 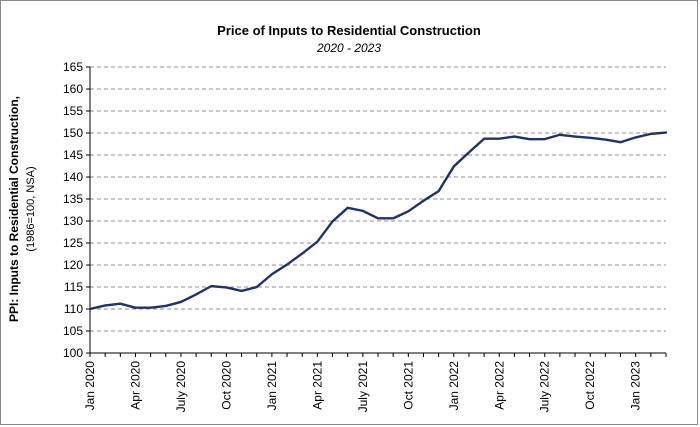 I want to click on x-tick-label: July 2022, so click(x=545, y=387).